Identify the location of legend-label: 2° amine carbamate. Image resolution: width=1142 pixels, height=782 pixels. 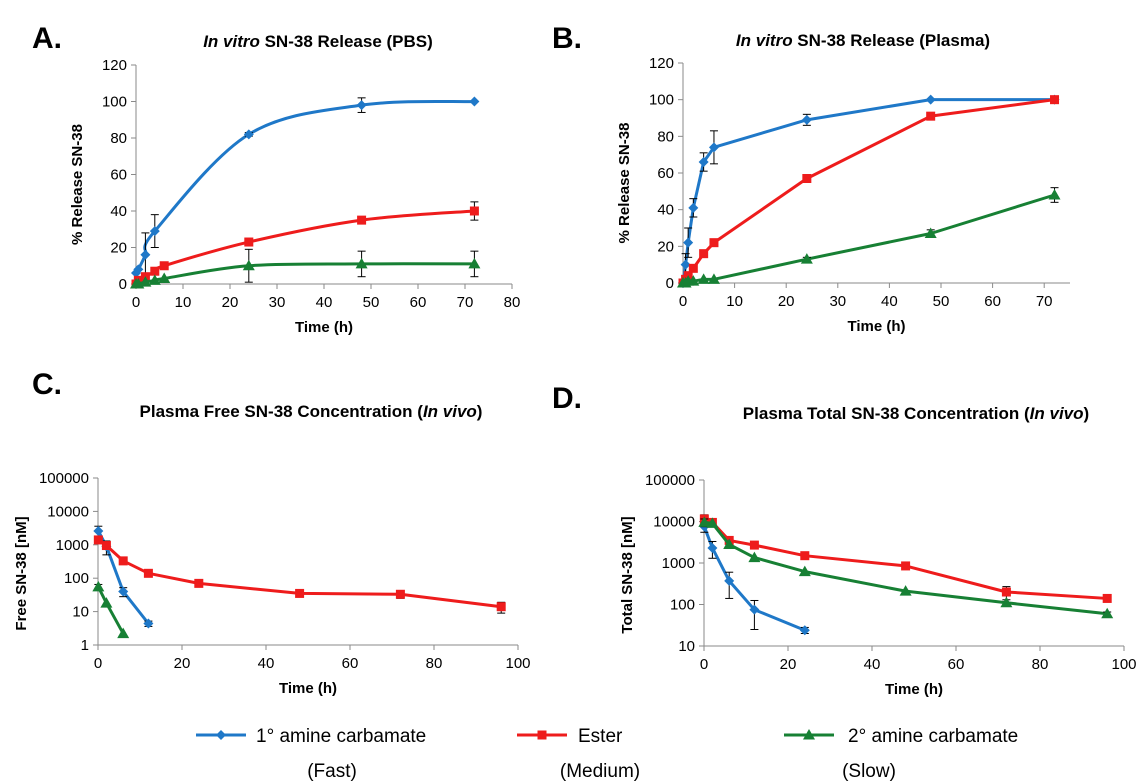
(933, 736).